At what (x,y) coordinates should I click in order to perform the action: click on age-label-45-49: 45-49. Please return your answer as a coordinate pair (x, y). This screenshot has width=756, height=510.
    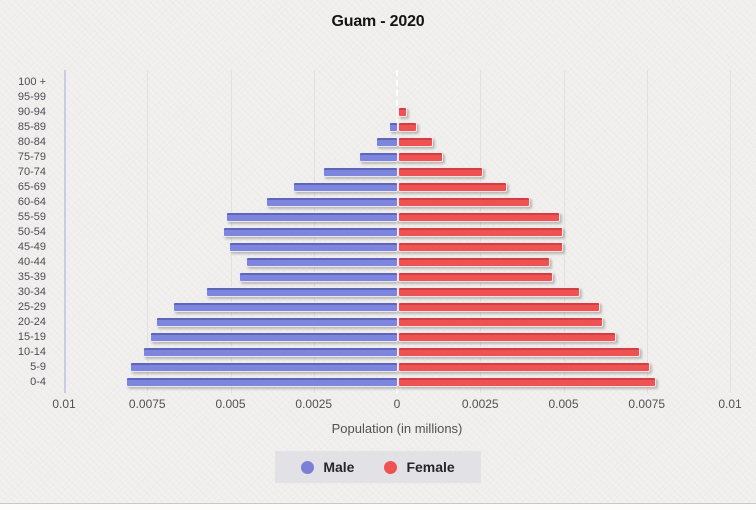
    Looking at the image, I should click on (31, 247).